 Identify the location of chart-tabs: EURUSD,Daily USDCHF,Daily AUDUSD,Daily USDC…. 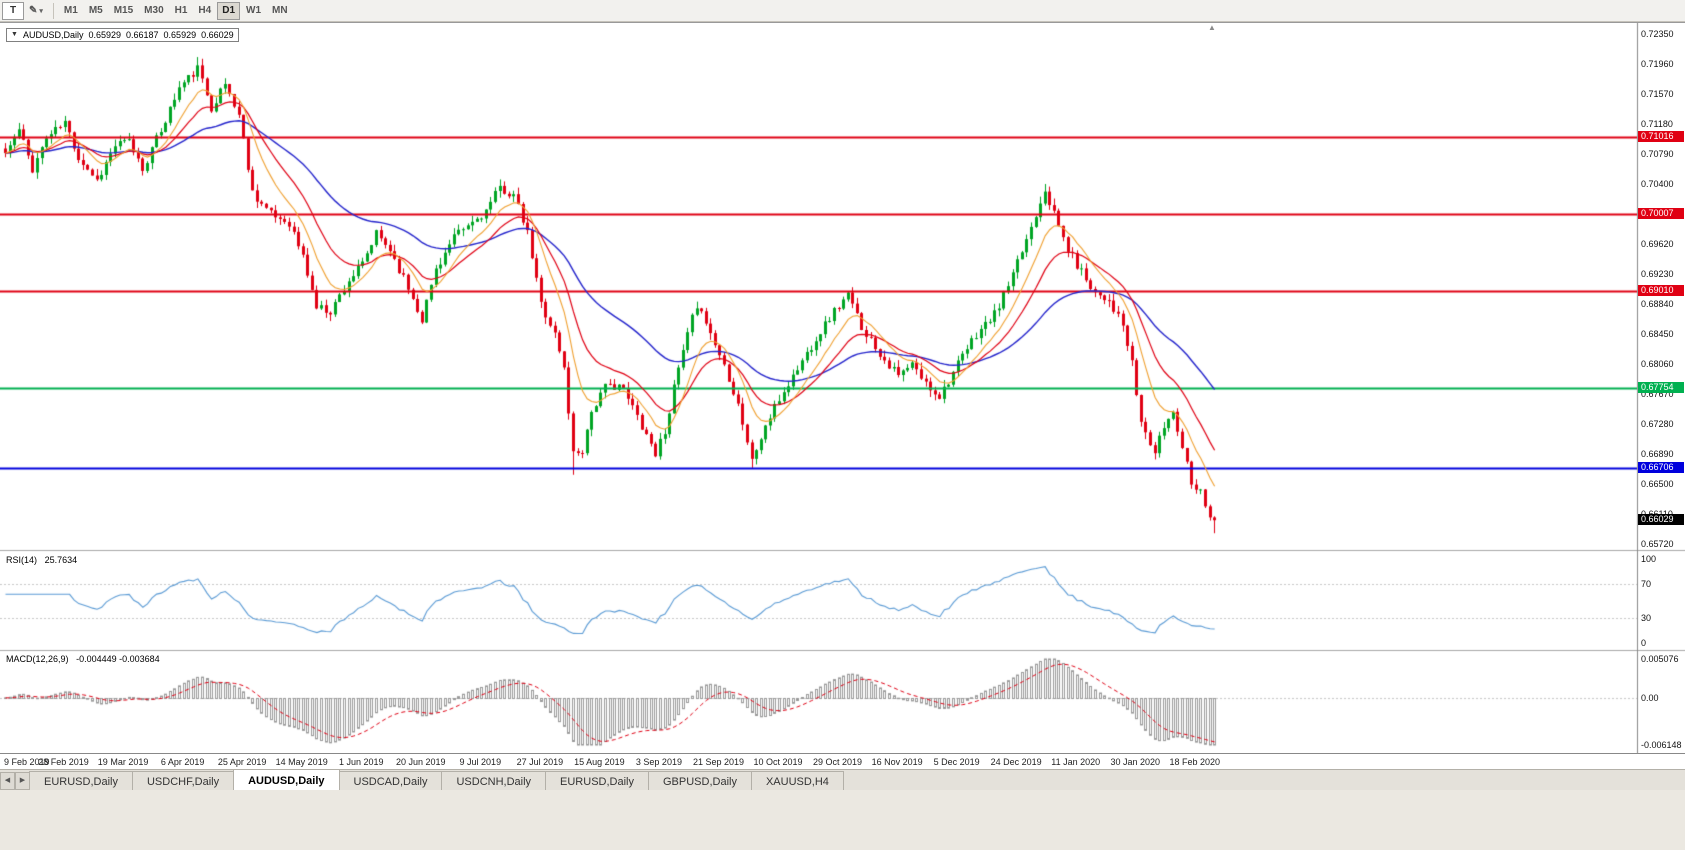
(436, 779).